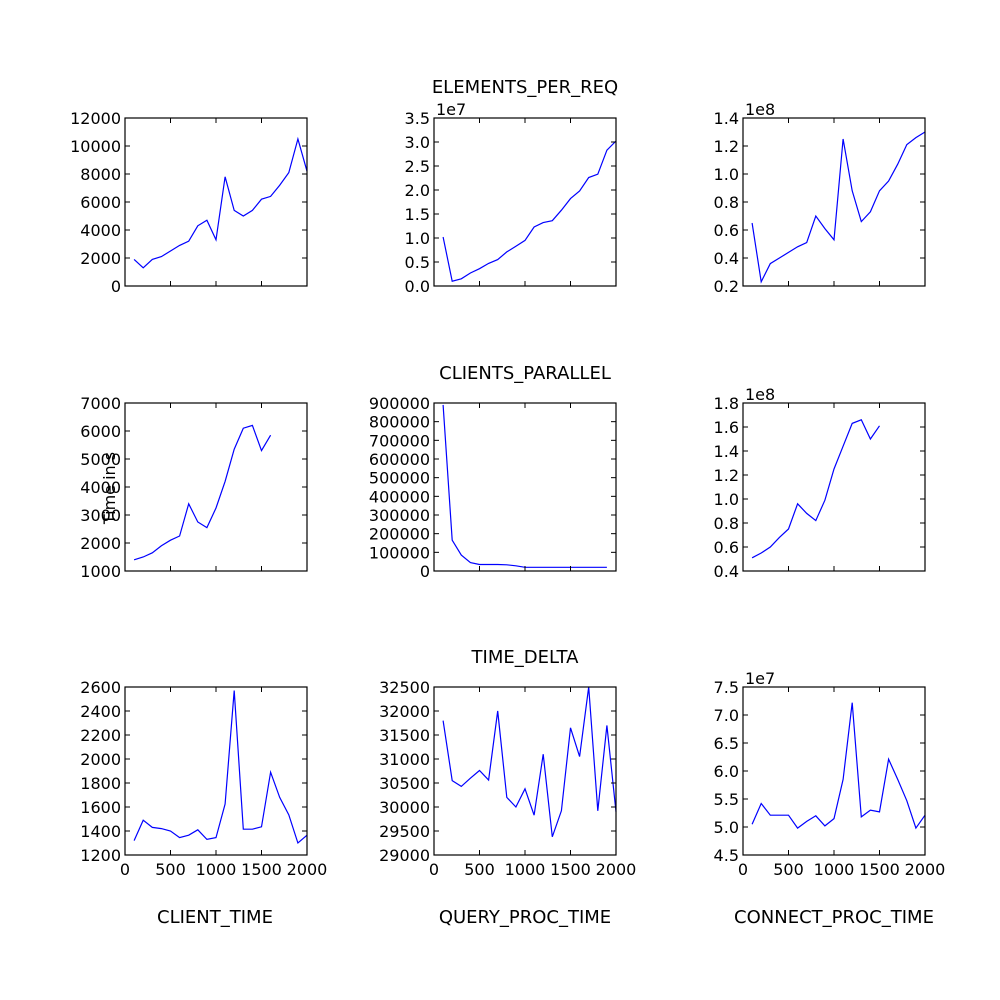 Image resolution: width=1000 pixels, height=1000 pixels. What do you see at coordinates (404, 855) in the screenshot?
I see `y-tick-label: 29000` at bounding box center [404, 855].